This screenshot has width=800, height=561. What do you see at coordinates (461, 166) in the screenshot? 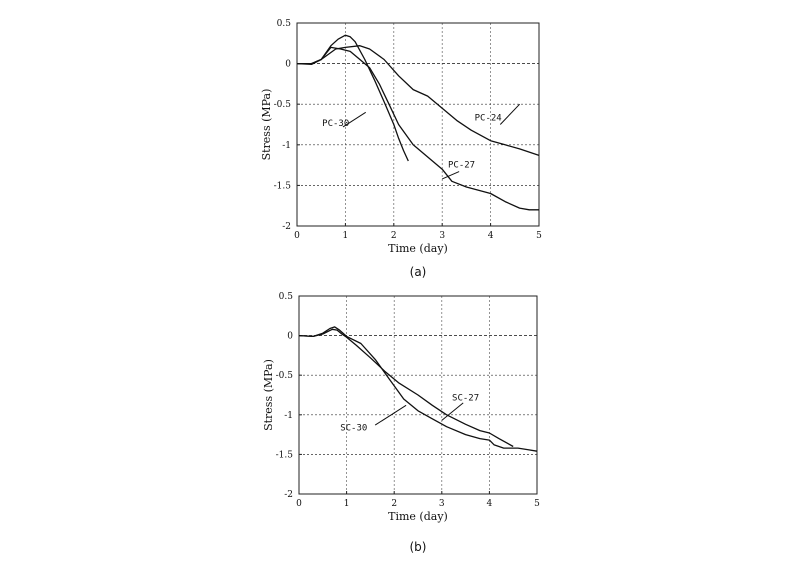
I see `series-annotation-pc-27: PC-27` at bounding box center [461, 166].